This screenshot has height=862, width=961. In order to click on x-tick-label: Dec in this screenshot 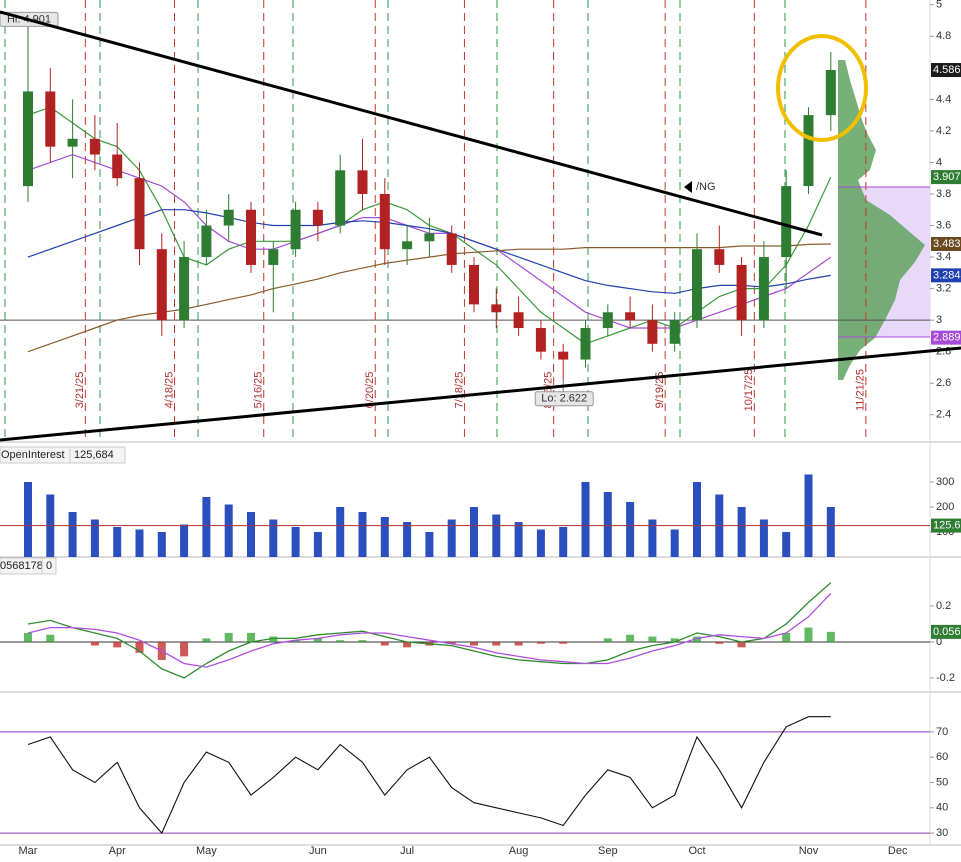, I will do `click(898, 851)`.